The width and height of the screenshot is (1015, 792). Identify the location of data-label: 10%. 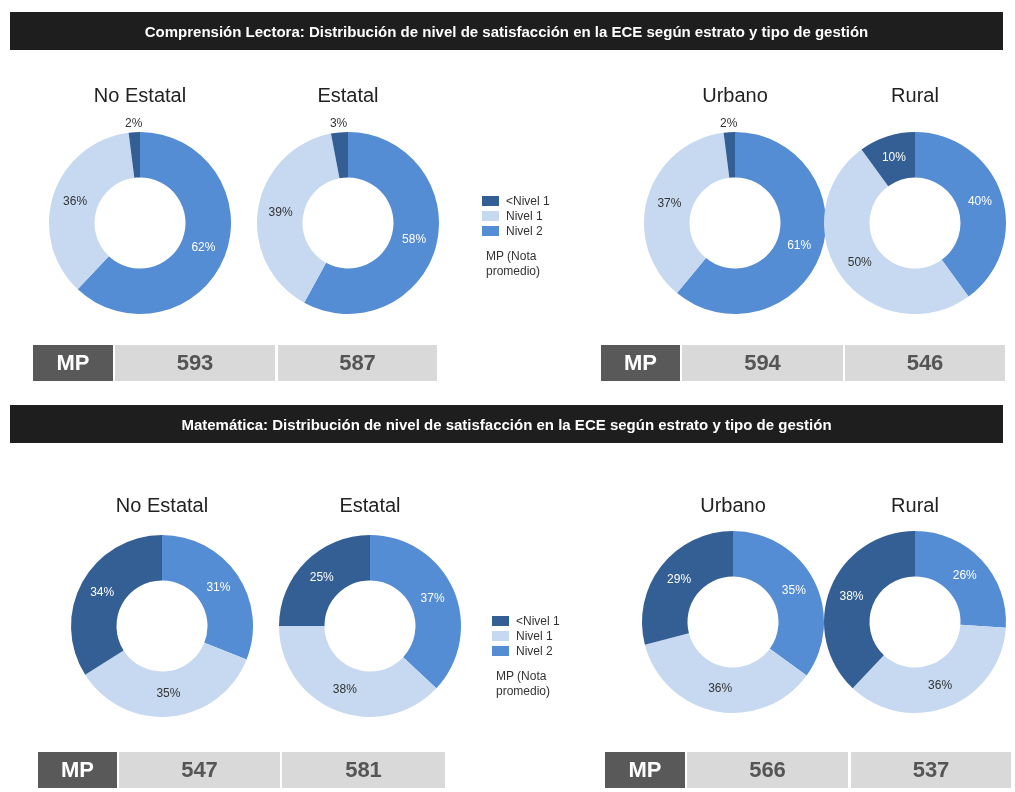
(894, 157).